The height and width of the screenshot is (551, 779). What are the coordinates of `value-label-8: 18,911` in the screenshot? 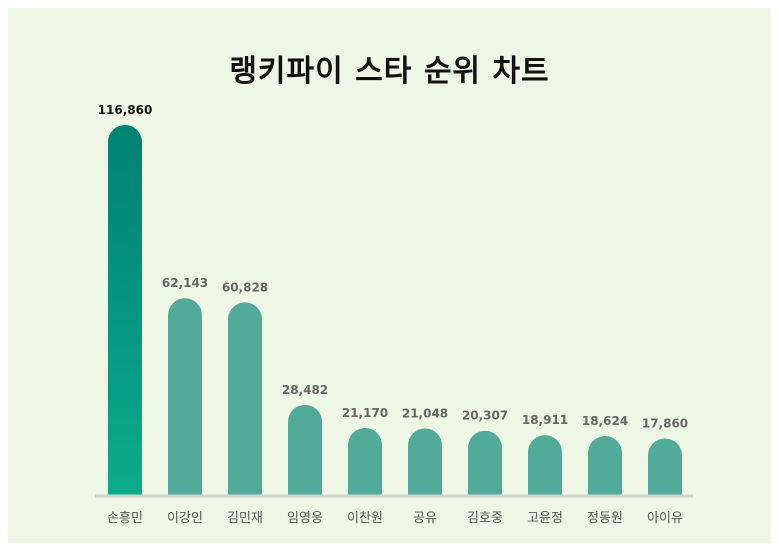 It's located at (545, 420).